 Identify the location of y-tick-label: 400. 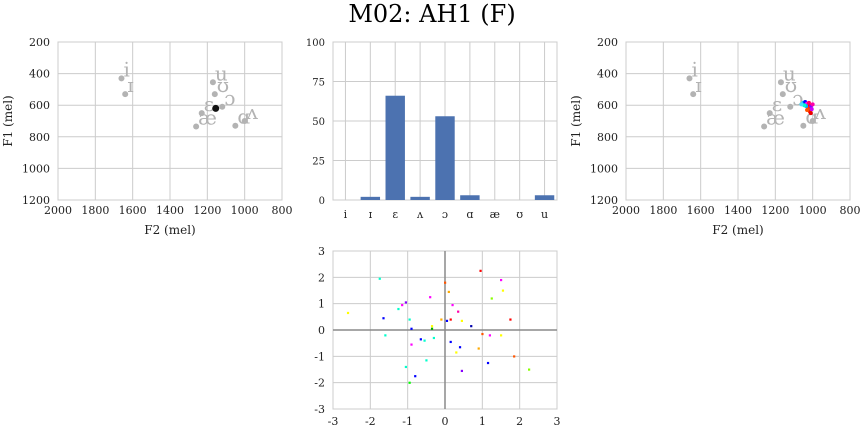
(607, 74).